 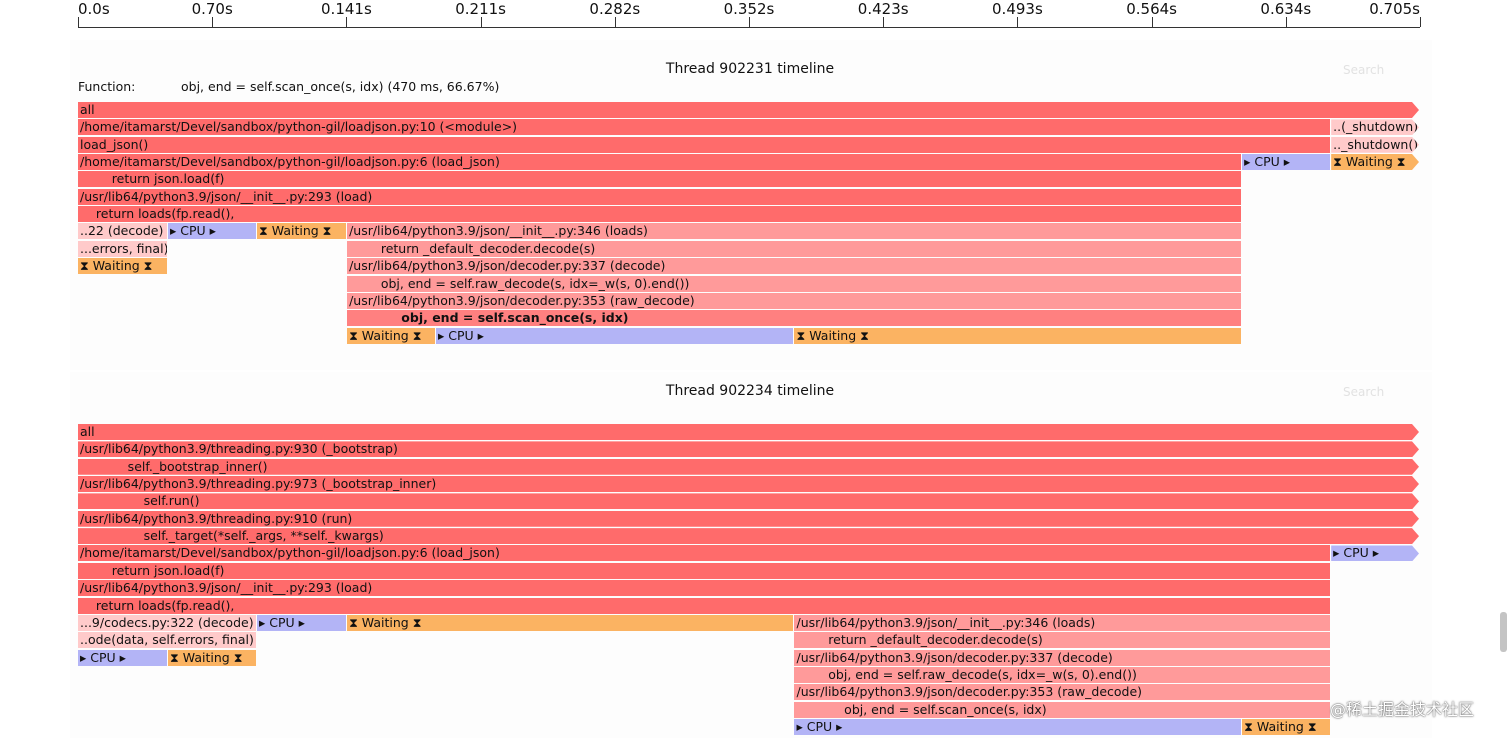 I want to click on frame-bar: self._bootstrap_inner(), so click(x=748, y=467).